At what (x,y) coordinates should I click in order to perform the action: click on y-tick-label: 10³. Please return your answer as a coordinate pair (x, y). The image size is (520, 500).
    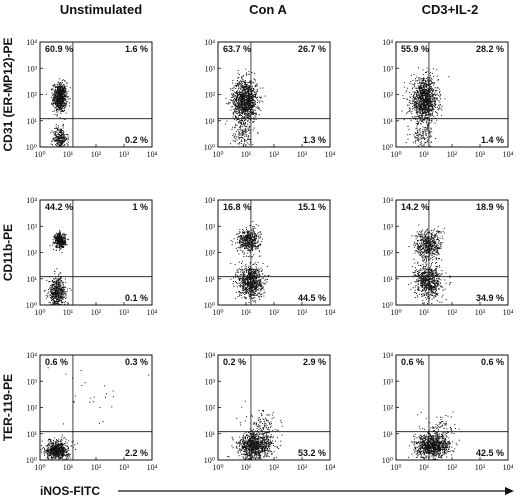
    Looking at the image, I should click on (32, 226).